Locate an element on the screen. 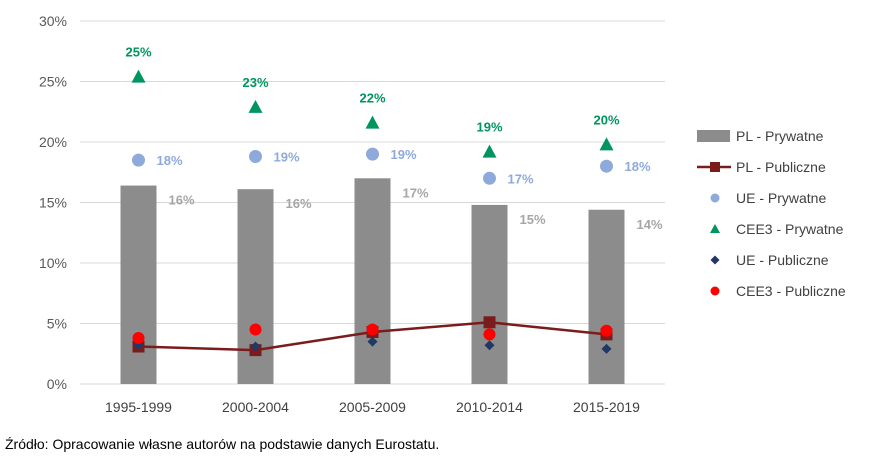 The height and width of the screenshot is (472, 876). legend-swatch-diamond is located at coordinates (715, 260).